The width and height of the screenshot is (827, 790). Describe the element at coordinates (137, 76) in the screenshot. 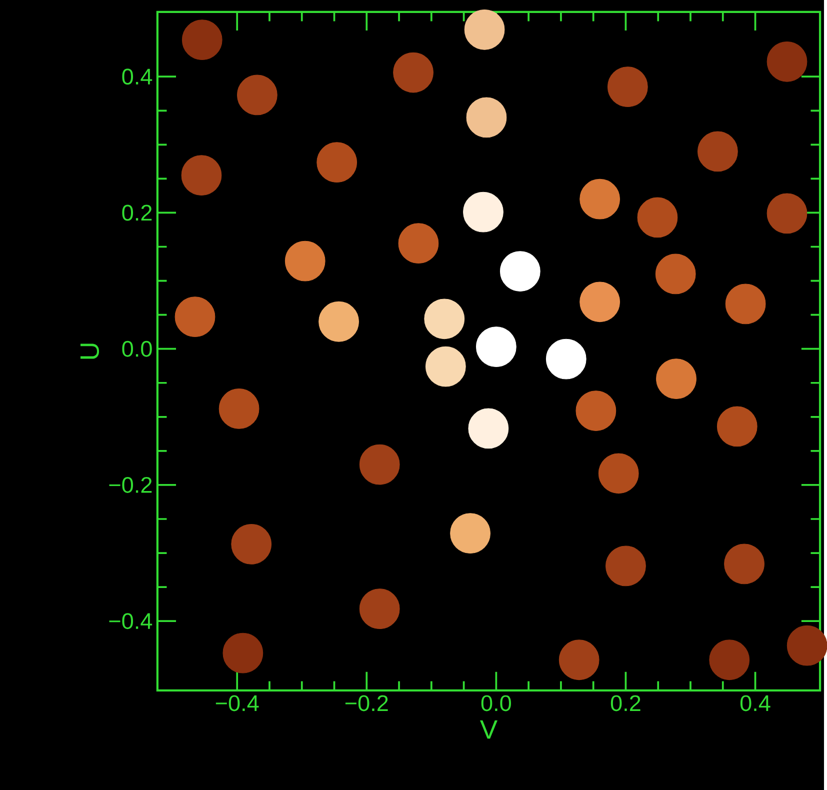

I see `y-tick-label: 0.4` at that location.